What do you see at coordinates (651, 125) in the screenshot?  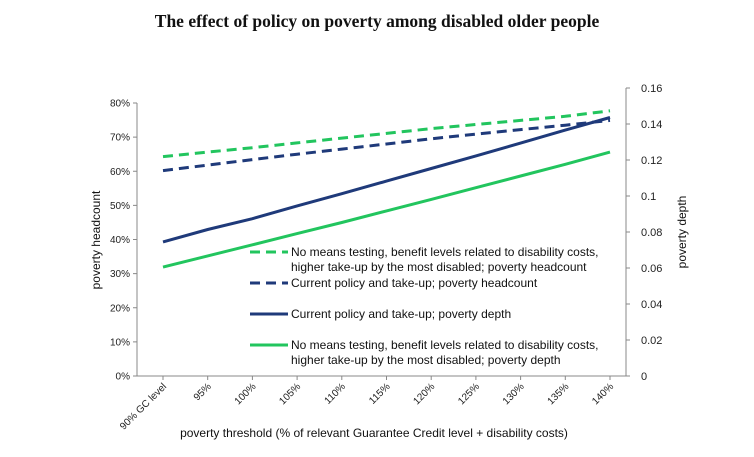 I see `y2-tick-label: 0.14` at bounding box center [651, 125].